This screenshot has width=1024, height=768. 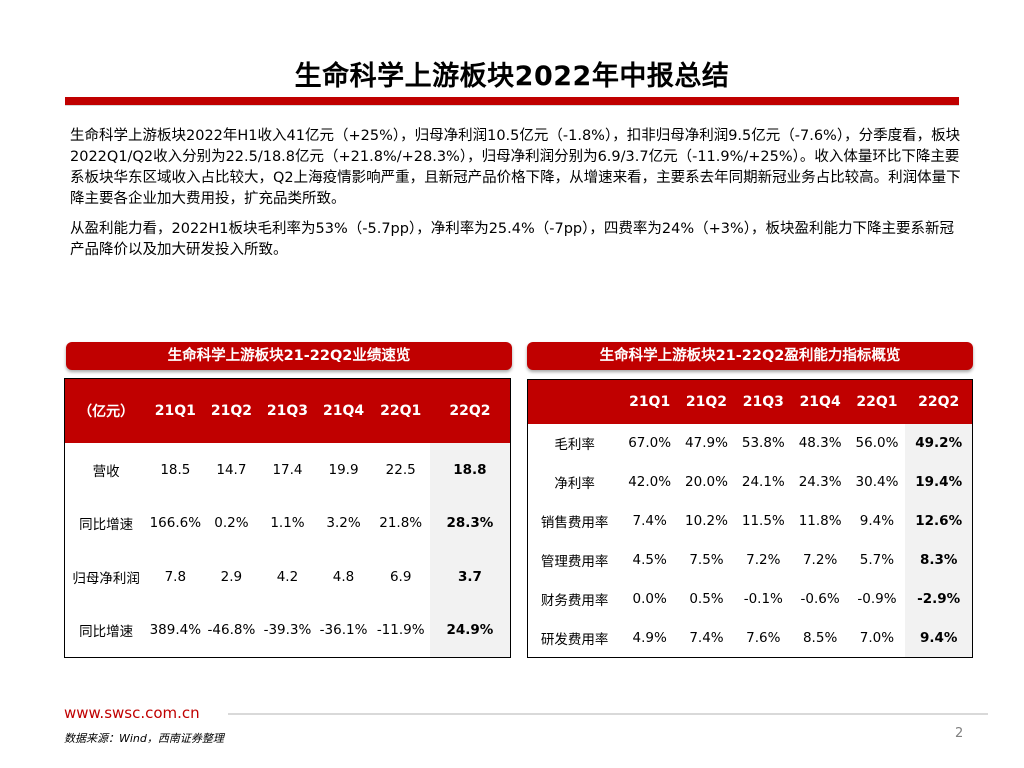 I want to click on value-cell: 53.8%, so click(x=763, y=443).